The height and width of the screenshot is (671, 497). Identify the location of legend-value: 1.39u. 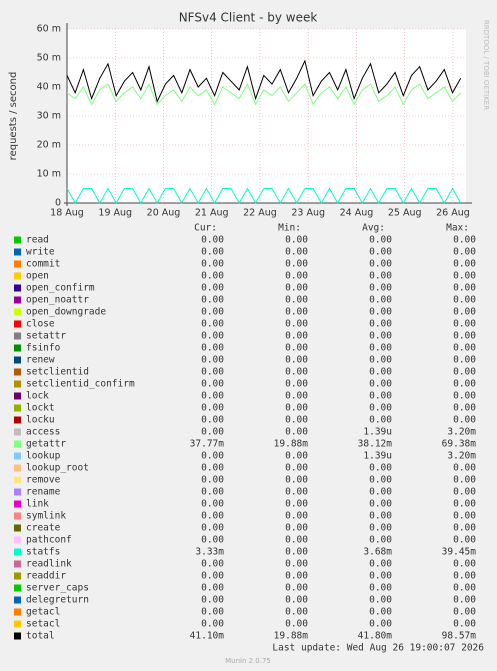
(377, 456).